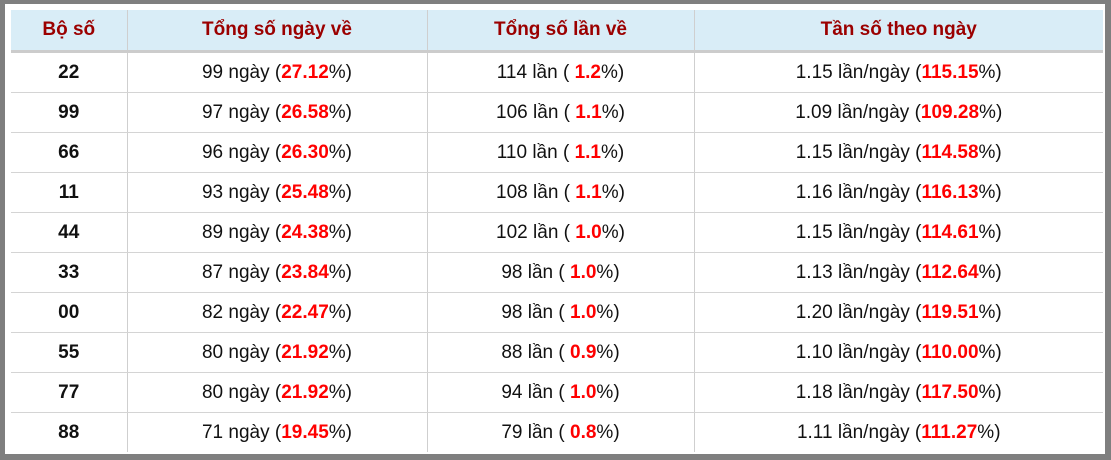 The height and width of the screenshot is (460, 1111). I want to click on times-value: 94, so click(512, 392).